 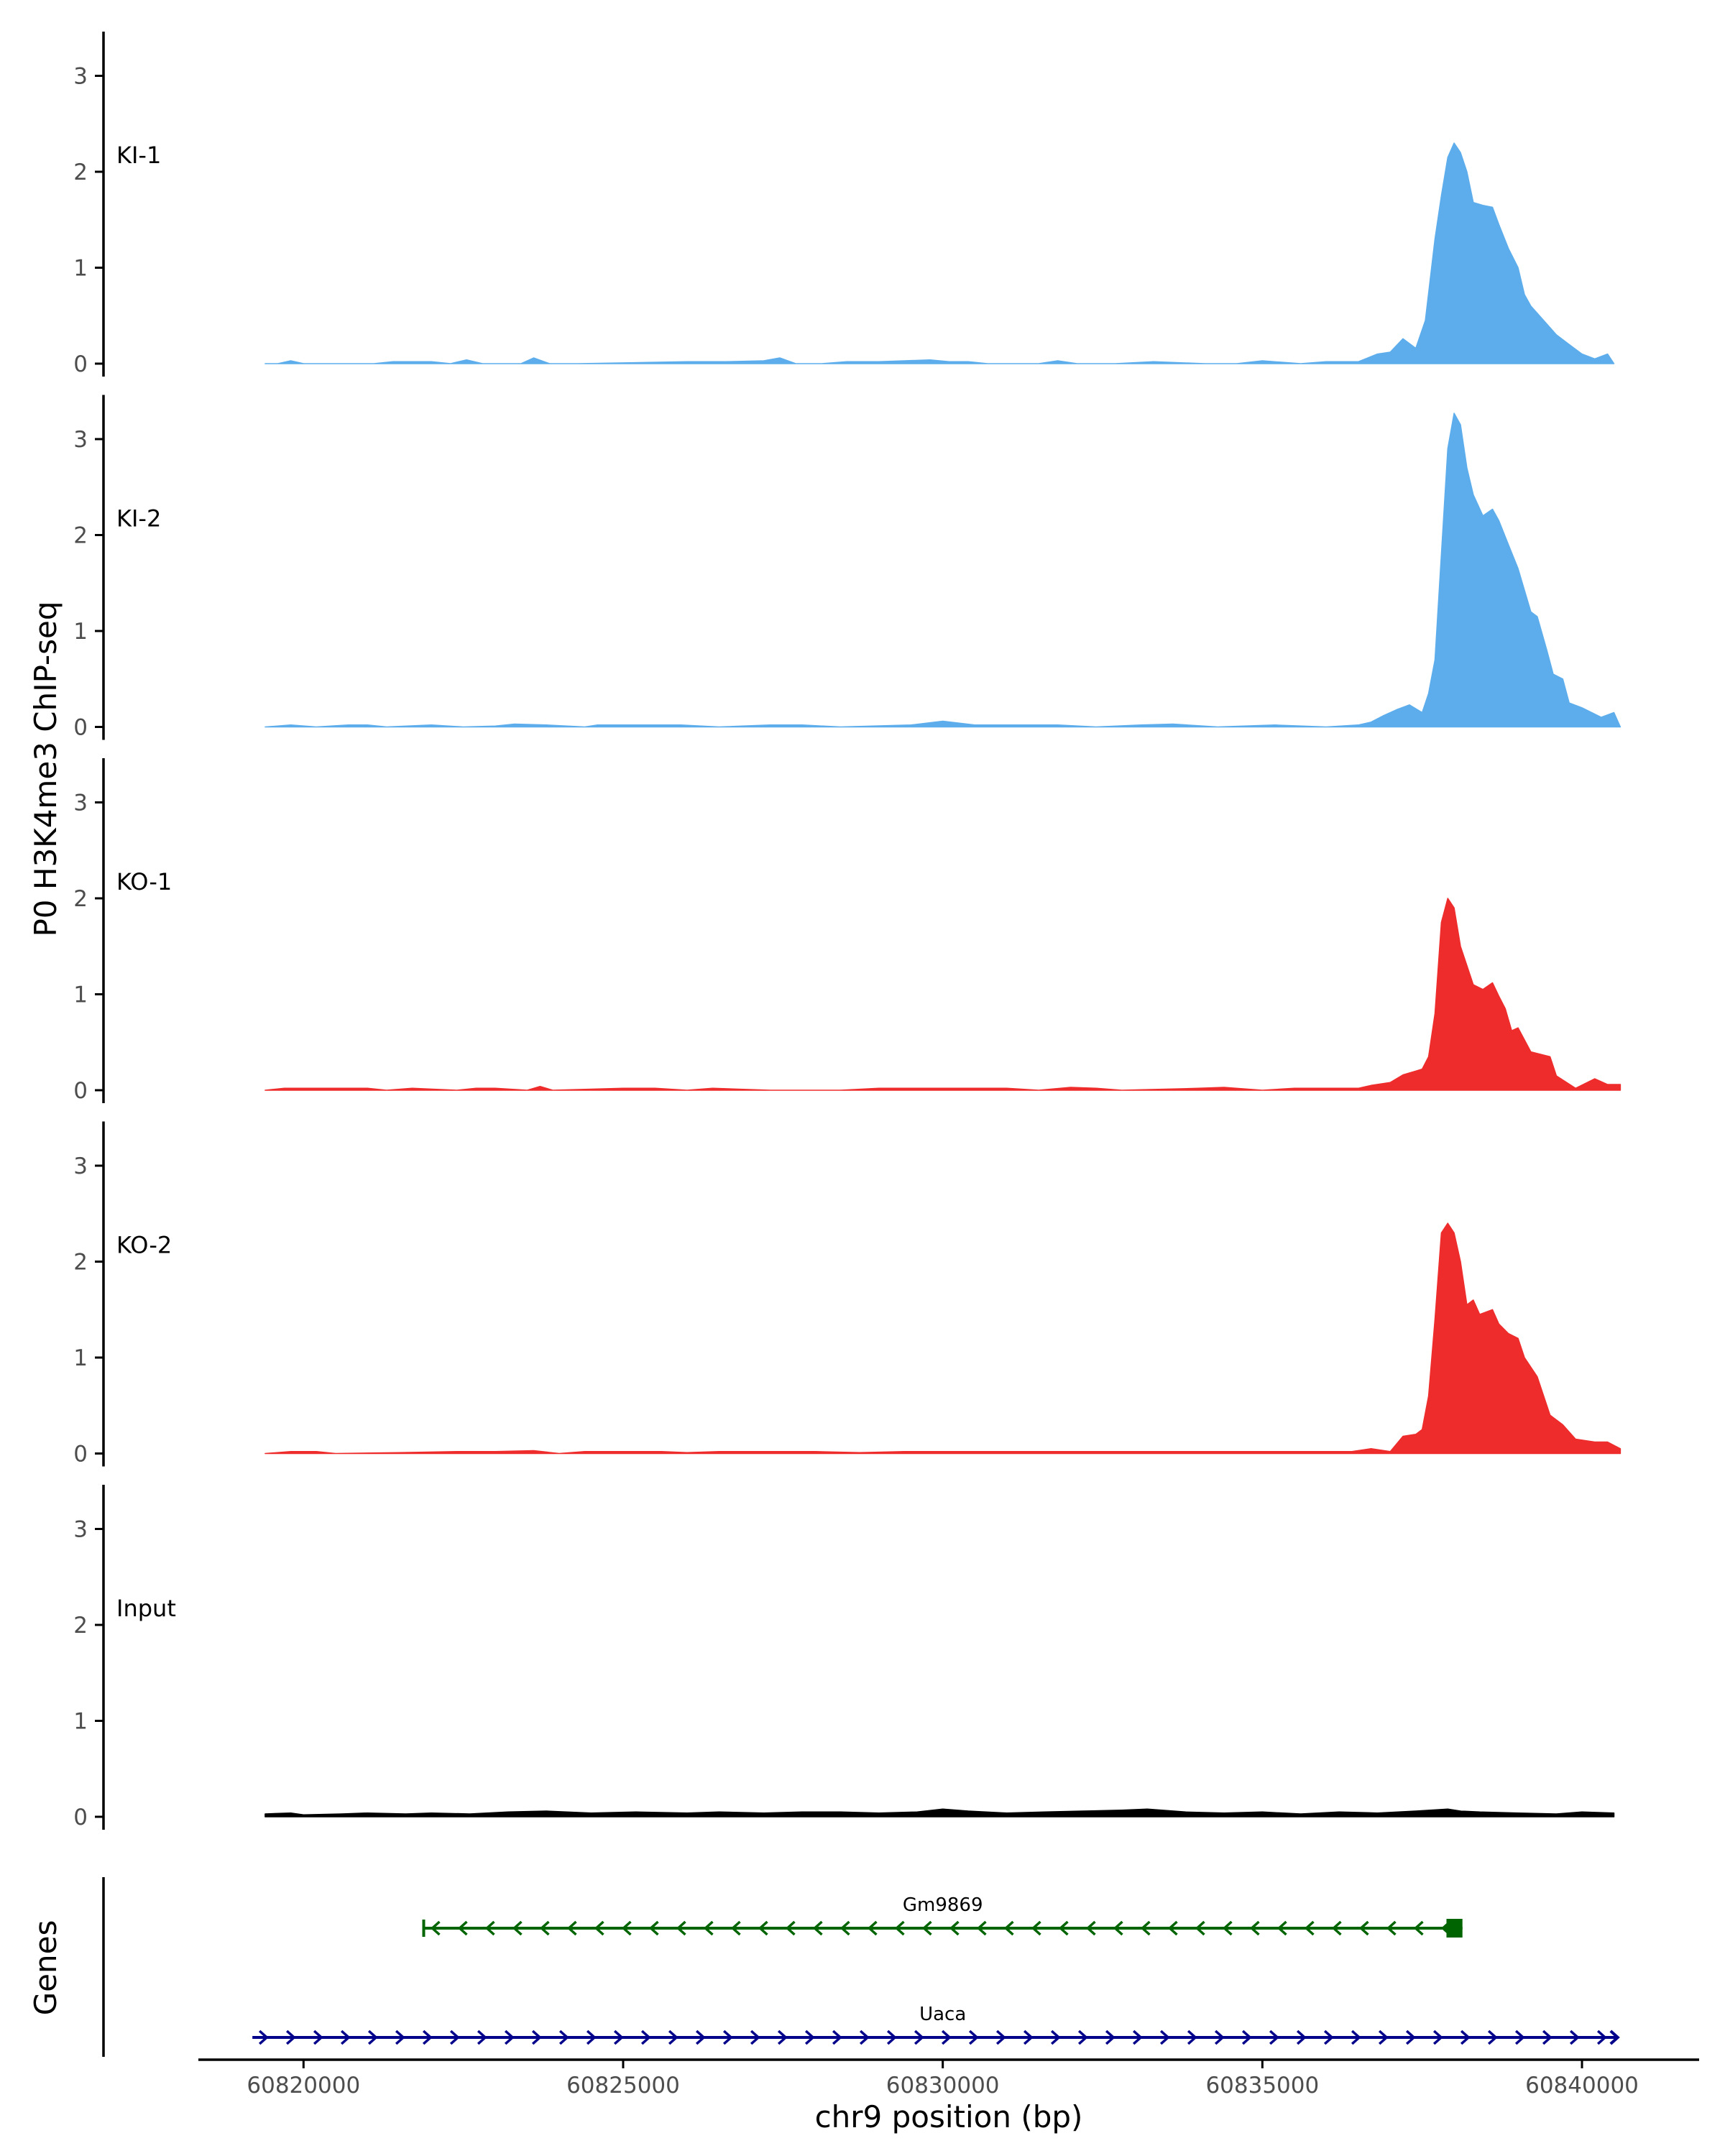 I want to click on x-tick-label: 60835000, so click(x=1262, y=2086).